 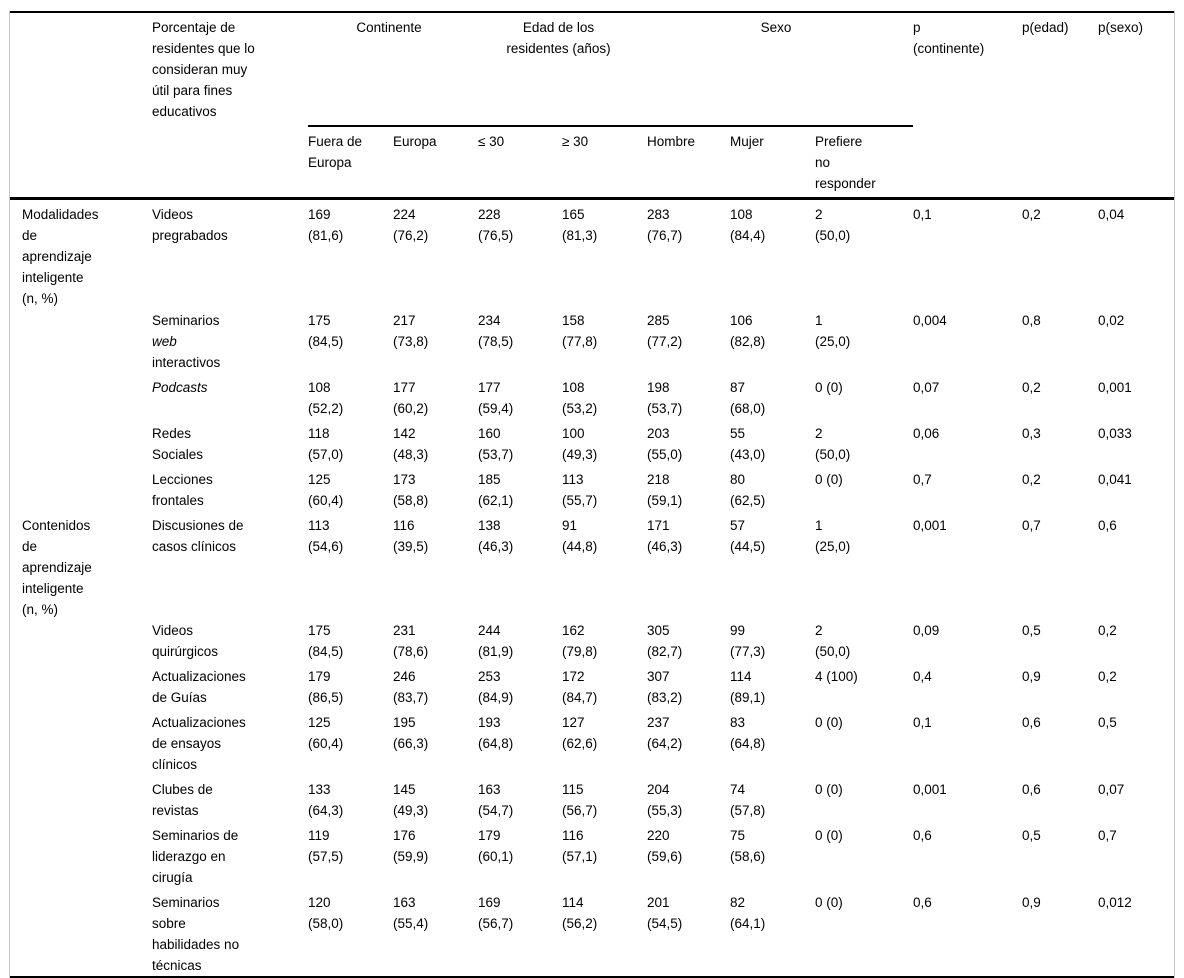 What do you see at coordinates (665, 913) in the screenshot?
I see `cell-hombre: 201 (54,5)` at bounding box center [665, 913].